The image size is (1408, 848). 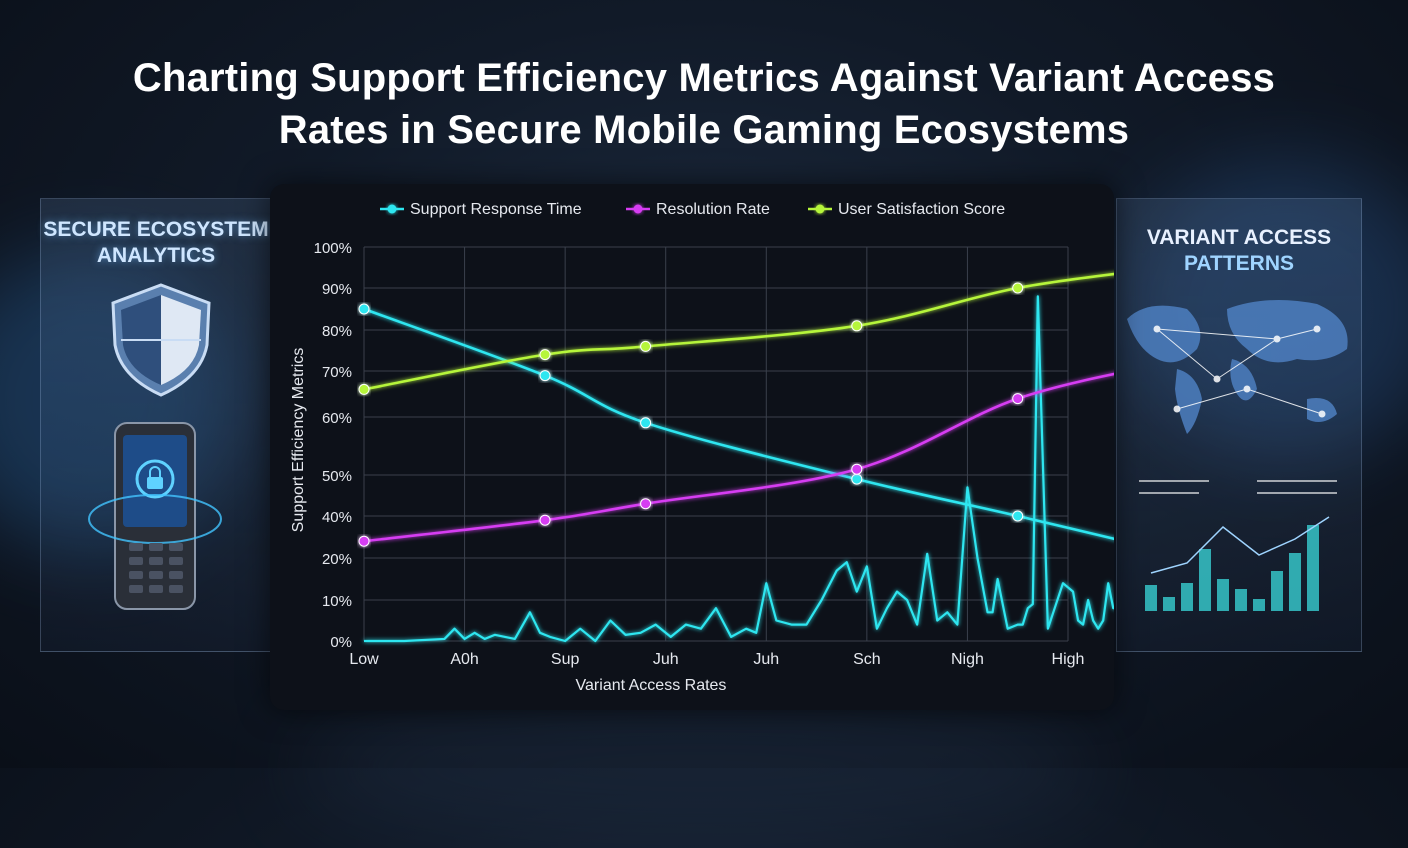 I want to click on x-tick-label: Sup, so click(x=565, y=659).